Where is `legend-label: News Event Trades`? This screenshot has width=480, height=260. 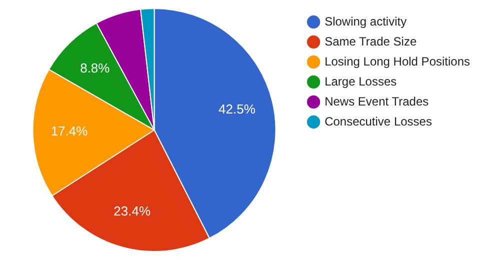
legend-label: News Event Trades is located at coordinates (376, 101).